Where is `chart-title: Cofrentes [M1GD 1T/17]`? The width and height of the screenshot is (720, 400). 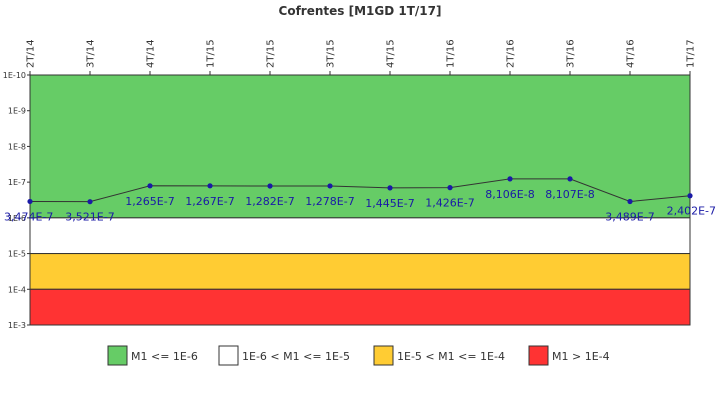 chart-title: Cofrentes [M1GD 1T/17] is located at coordinates (360, 11).